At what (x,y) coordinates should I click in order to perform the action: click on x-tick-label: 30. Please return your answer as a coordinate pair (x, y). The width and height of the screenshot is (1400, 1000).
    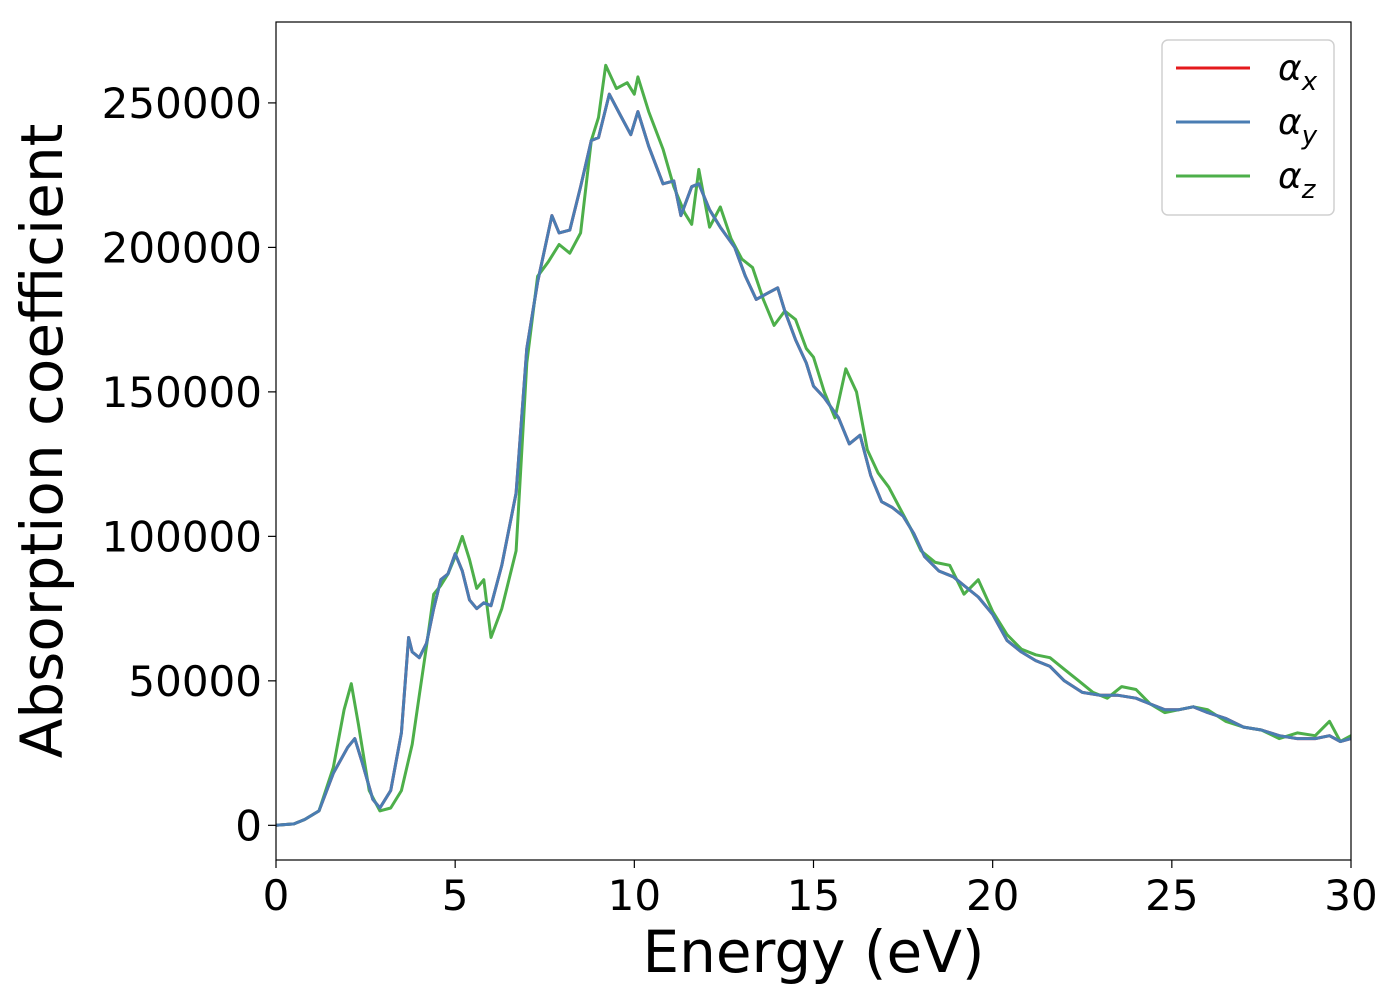
    Looking at the image, I should click on (1350, 895).